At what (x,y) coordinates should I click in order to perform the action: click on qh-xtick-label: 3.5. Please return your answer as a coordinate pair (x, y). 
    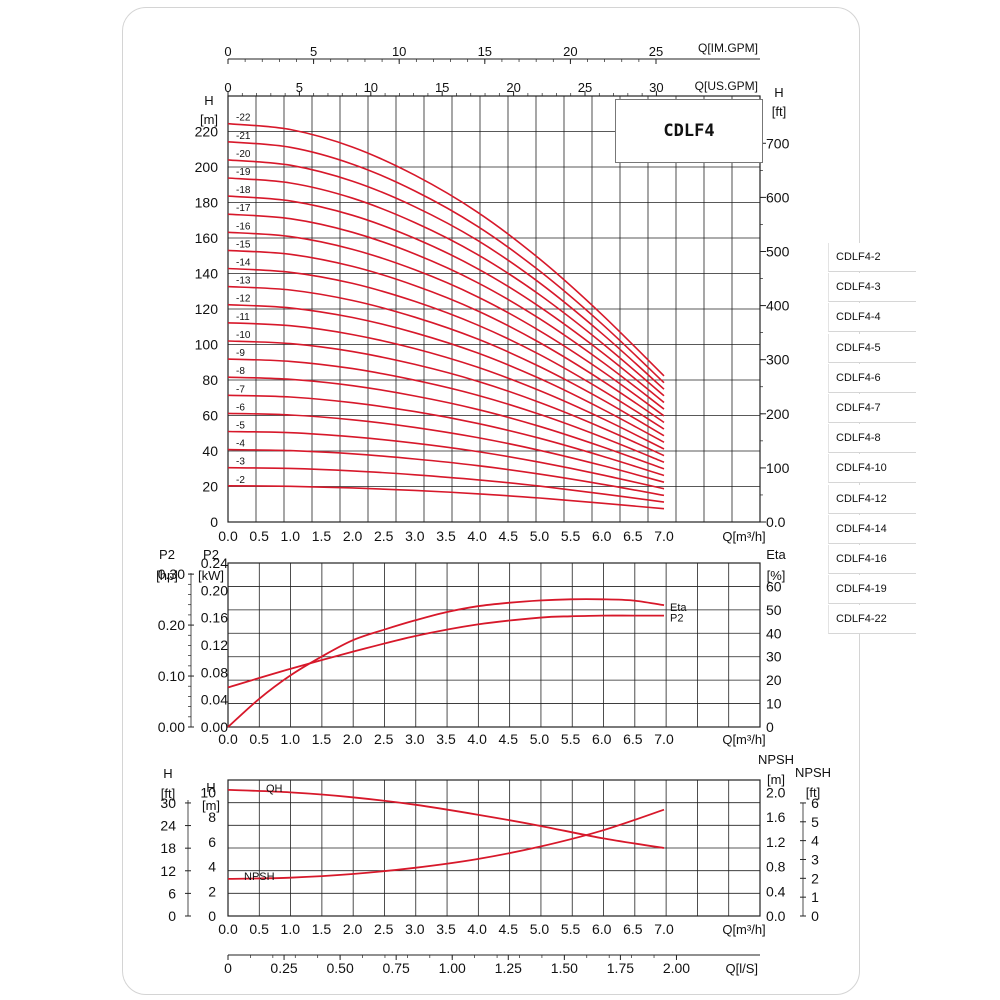
    Looking at the image, I should click on (446, 536).